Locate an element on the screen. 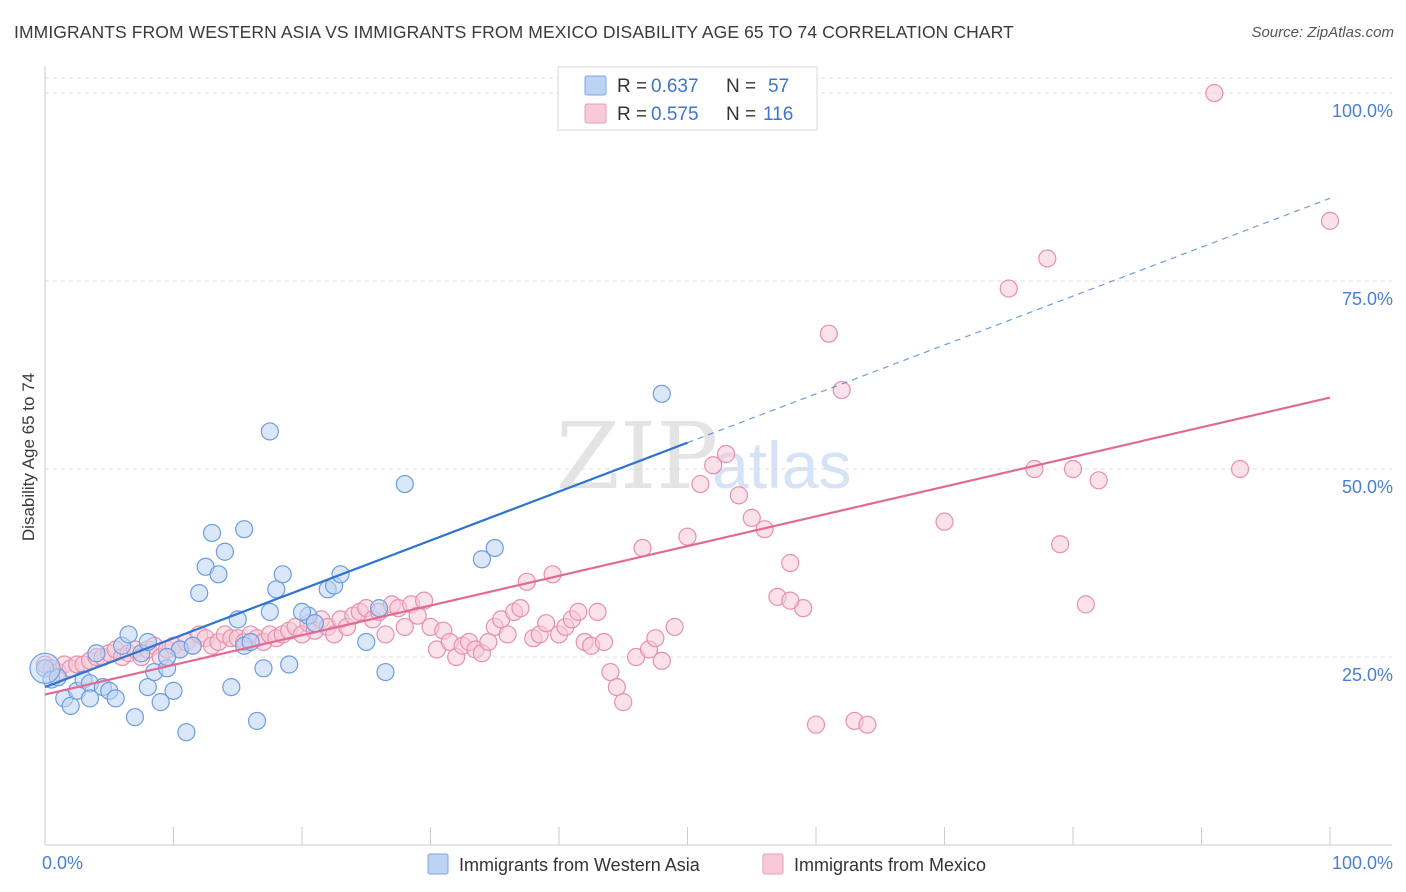 This screenshot has height=892, width=1406. legend-bottom-swatch-blue is located at coordinates (438, 864).